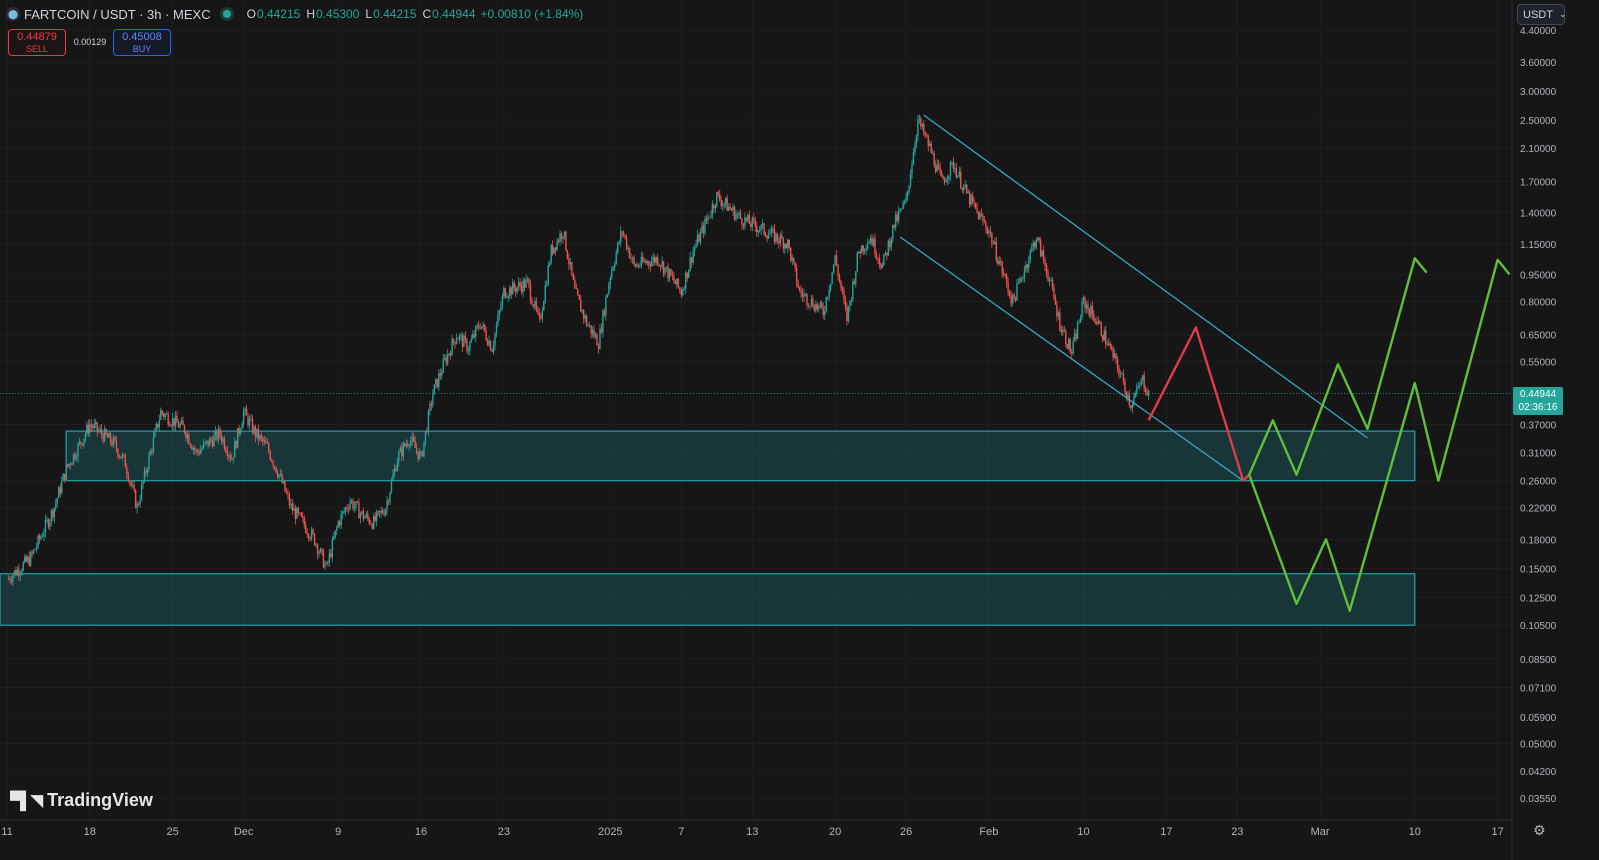 The height and width of the screenshot is (860, 1599). I want to click on close-value: 0.44944, so click(454, 14).